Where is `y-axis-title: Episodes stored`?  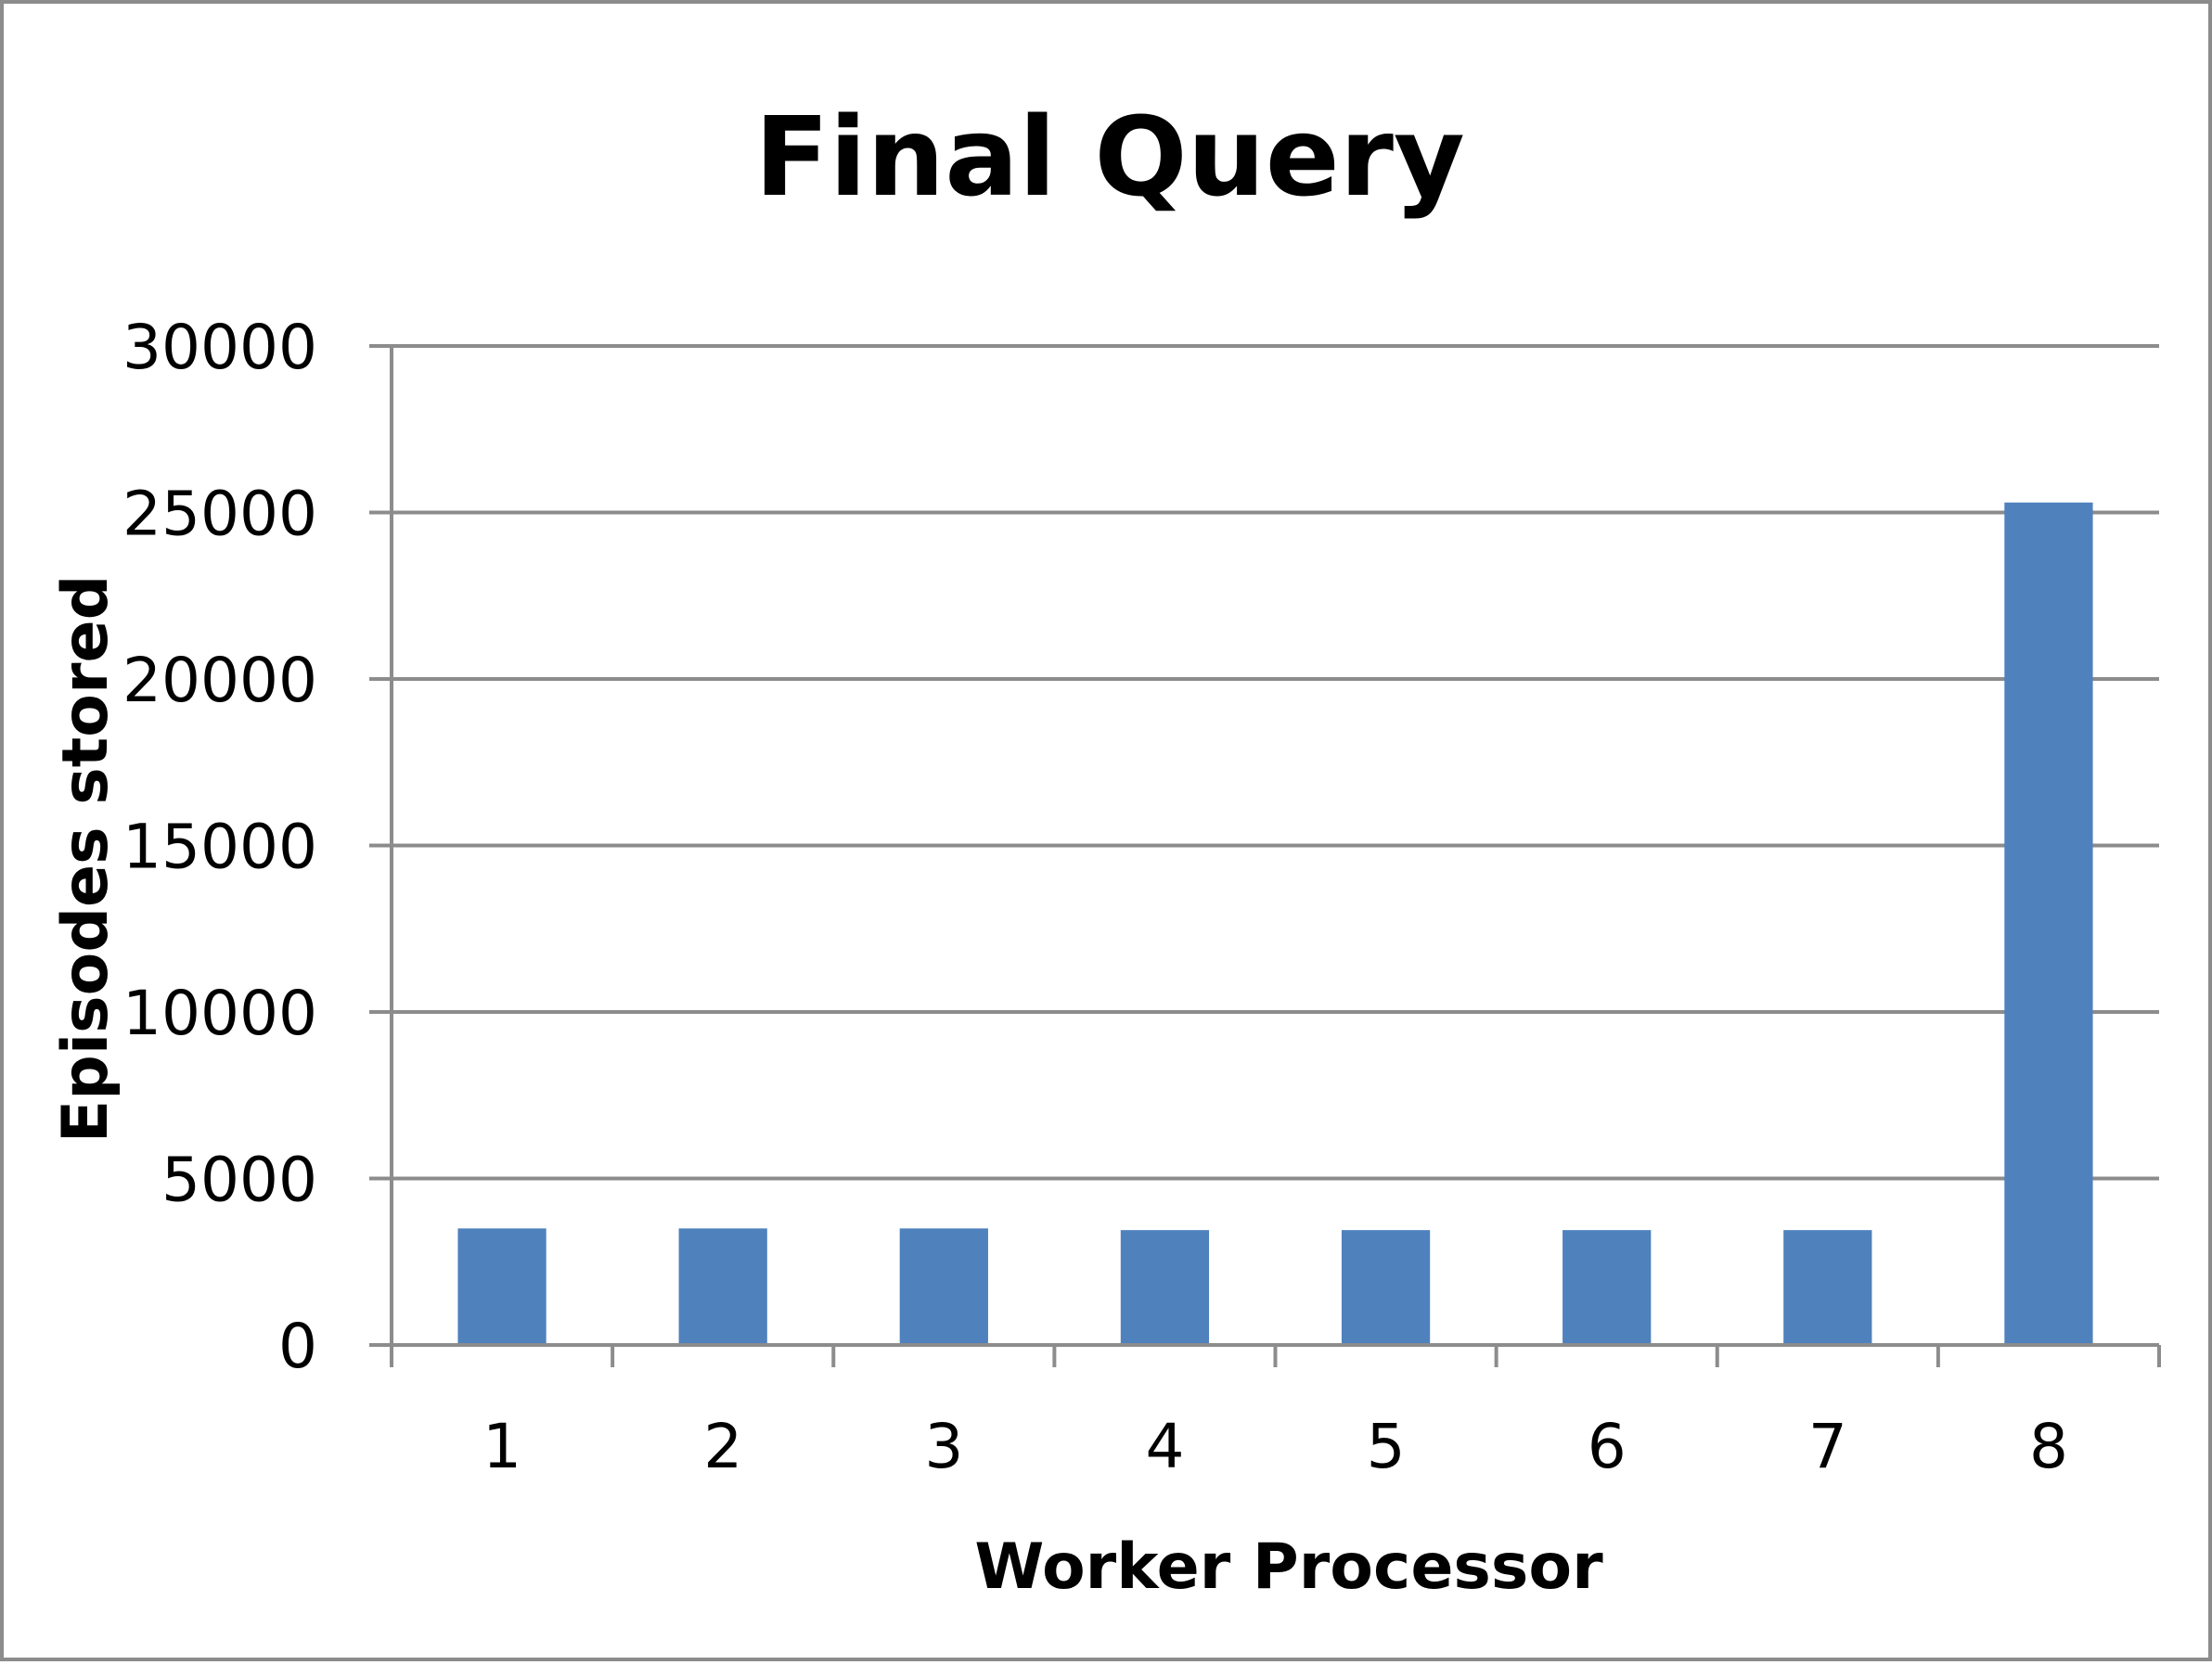
y-axis-title: Episodes stored is located at coordinates (85, 859).